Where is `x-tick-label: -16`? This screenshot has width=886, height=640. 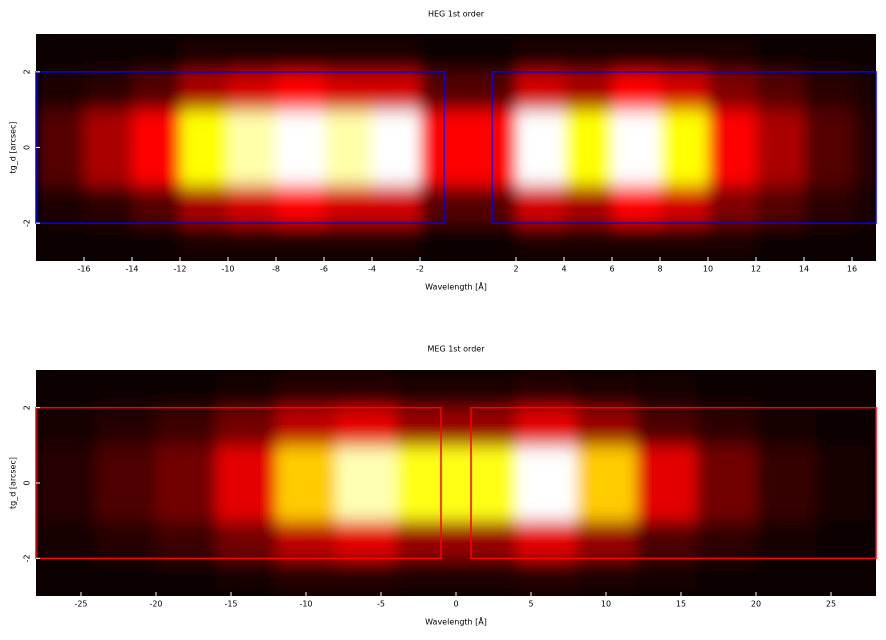
x-tick-label: -16 is located at coordinates (83, 269).